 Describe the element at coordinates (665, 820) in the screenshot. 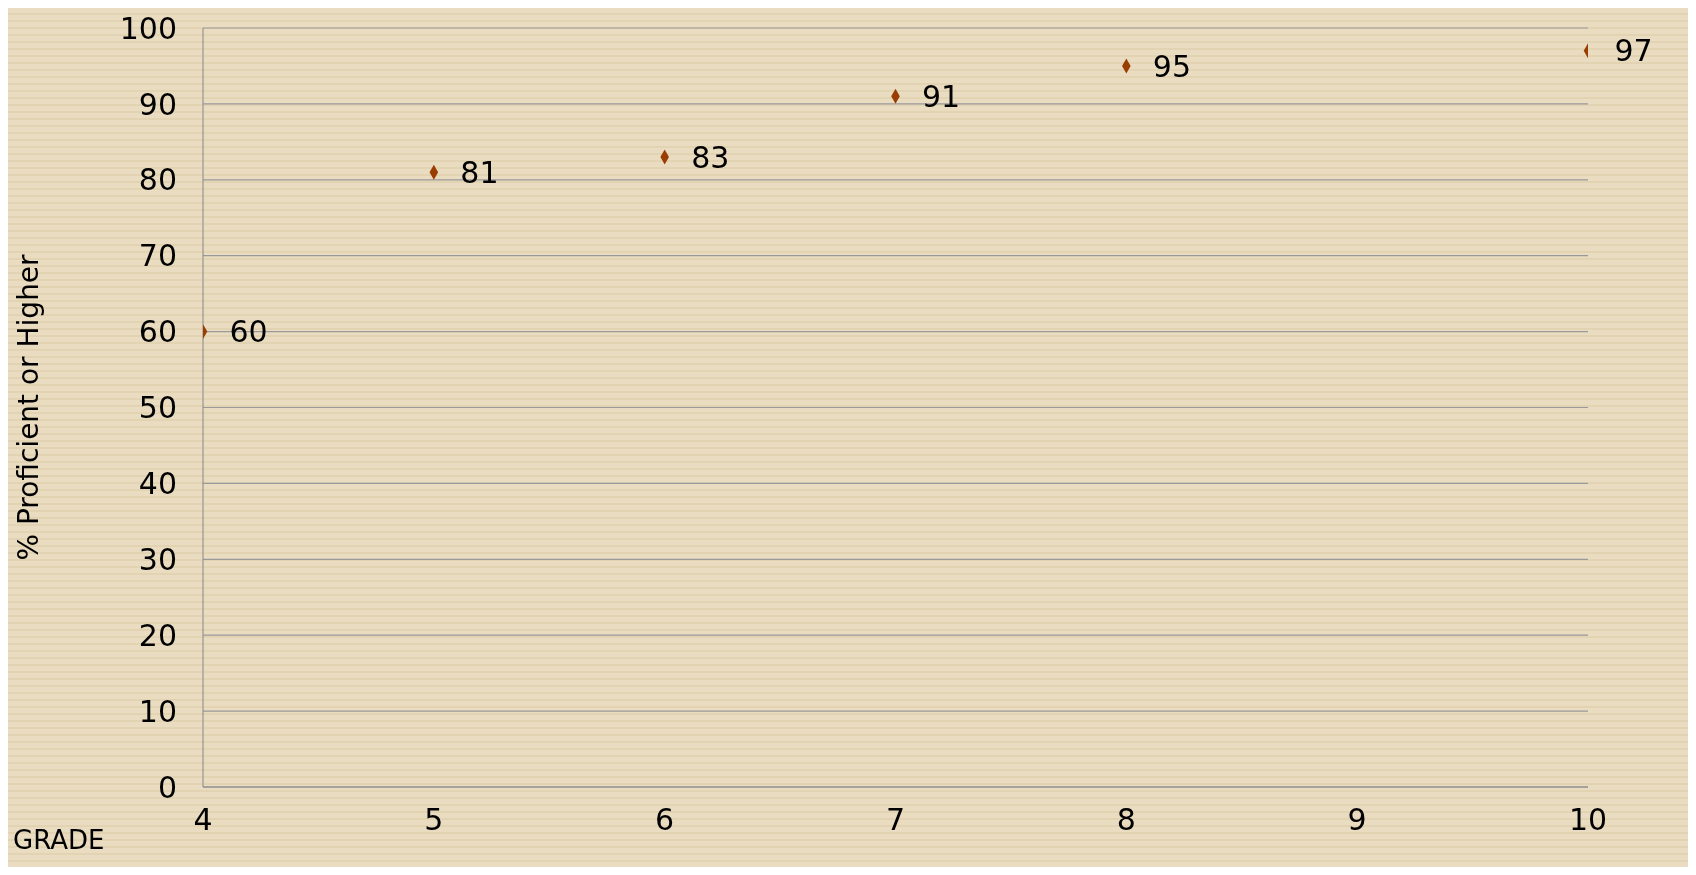

I see `x-tick-label: 6` at that location.